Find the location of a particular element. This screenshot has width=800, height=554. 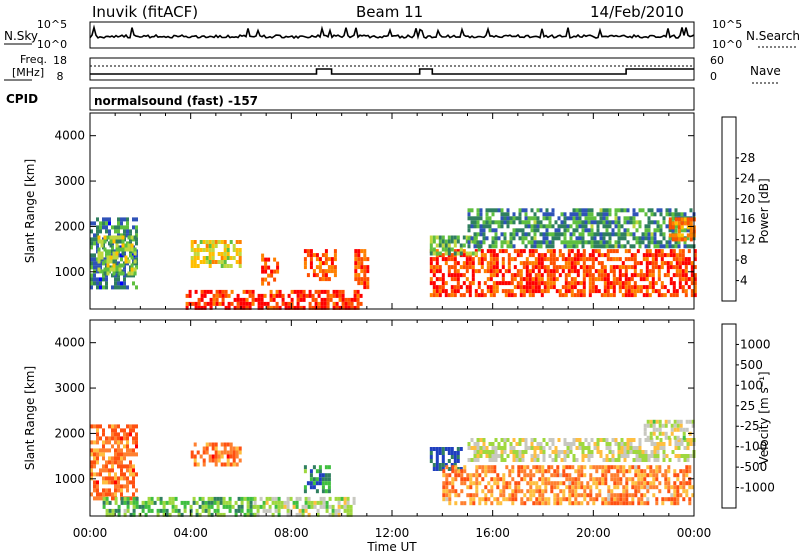

power-ylabel: Slant Range [km] is located at coordinates (30, 211).